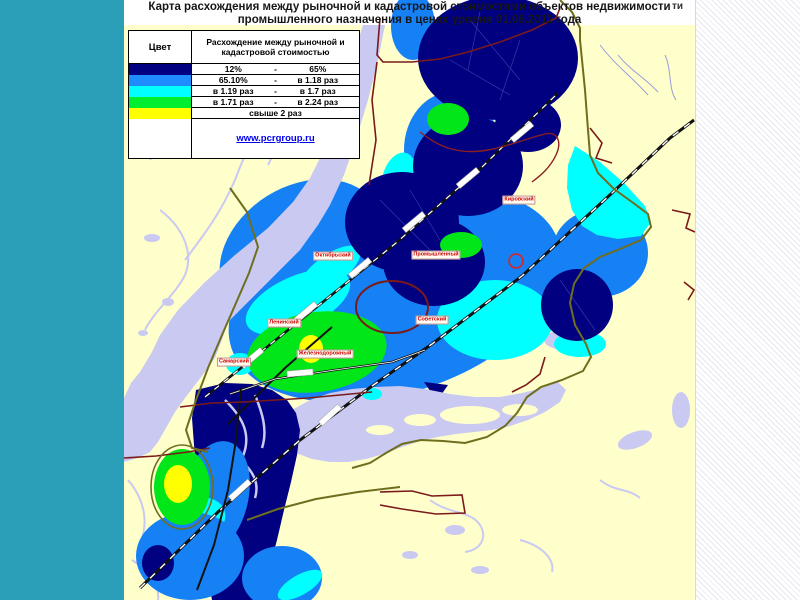 This screenshot has width=800, height=600. I want to click on street-texture, so click(487, 171).